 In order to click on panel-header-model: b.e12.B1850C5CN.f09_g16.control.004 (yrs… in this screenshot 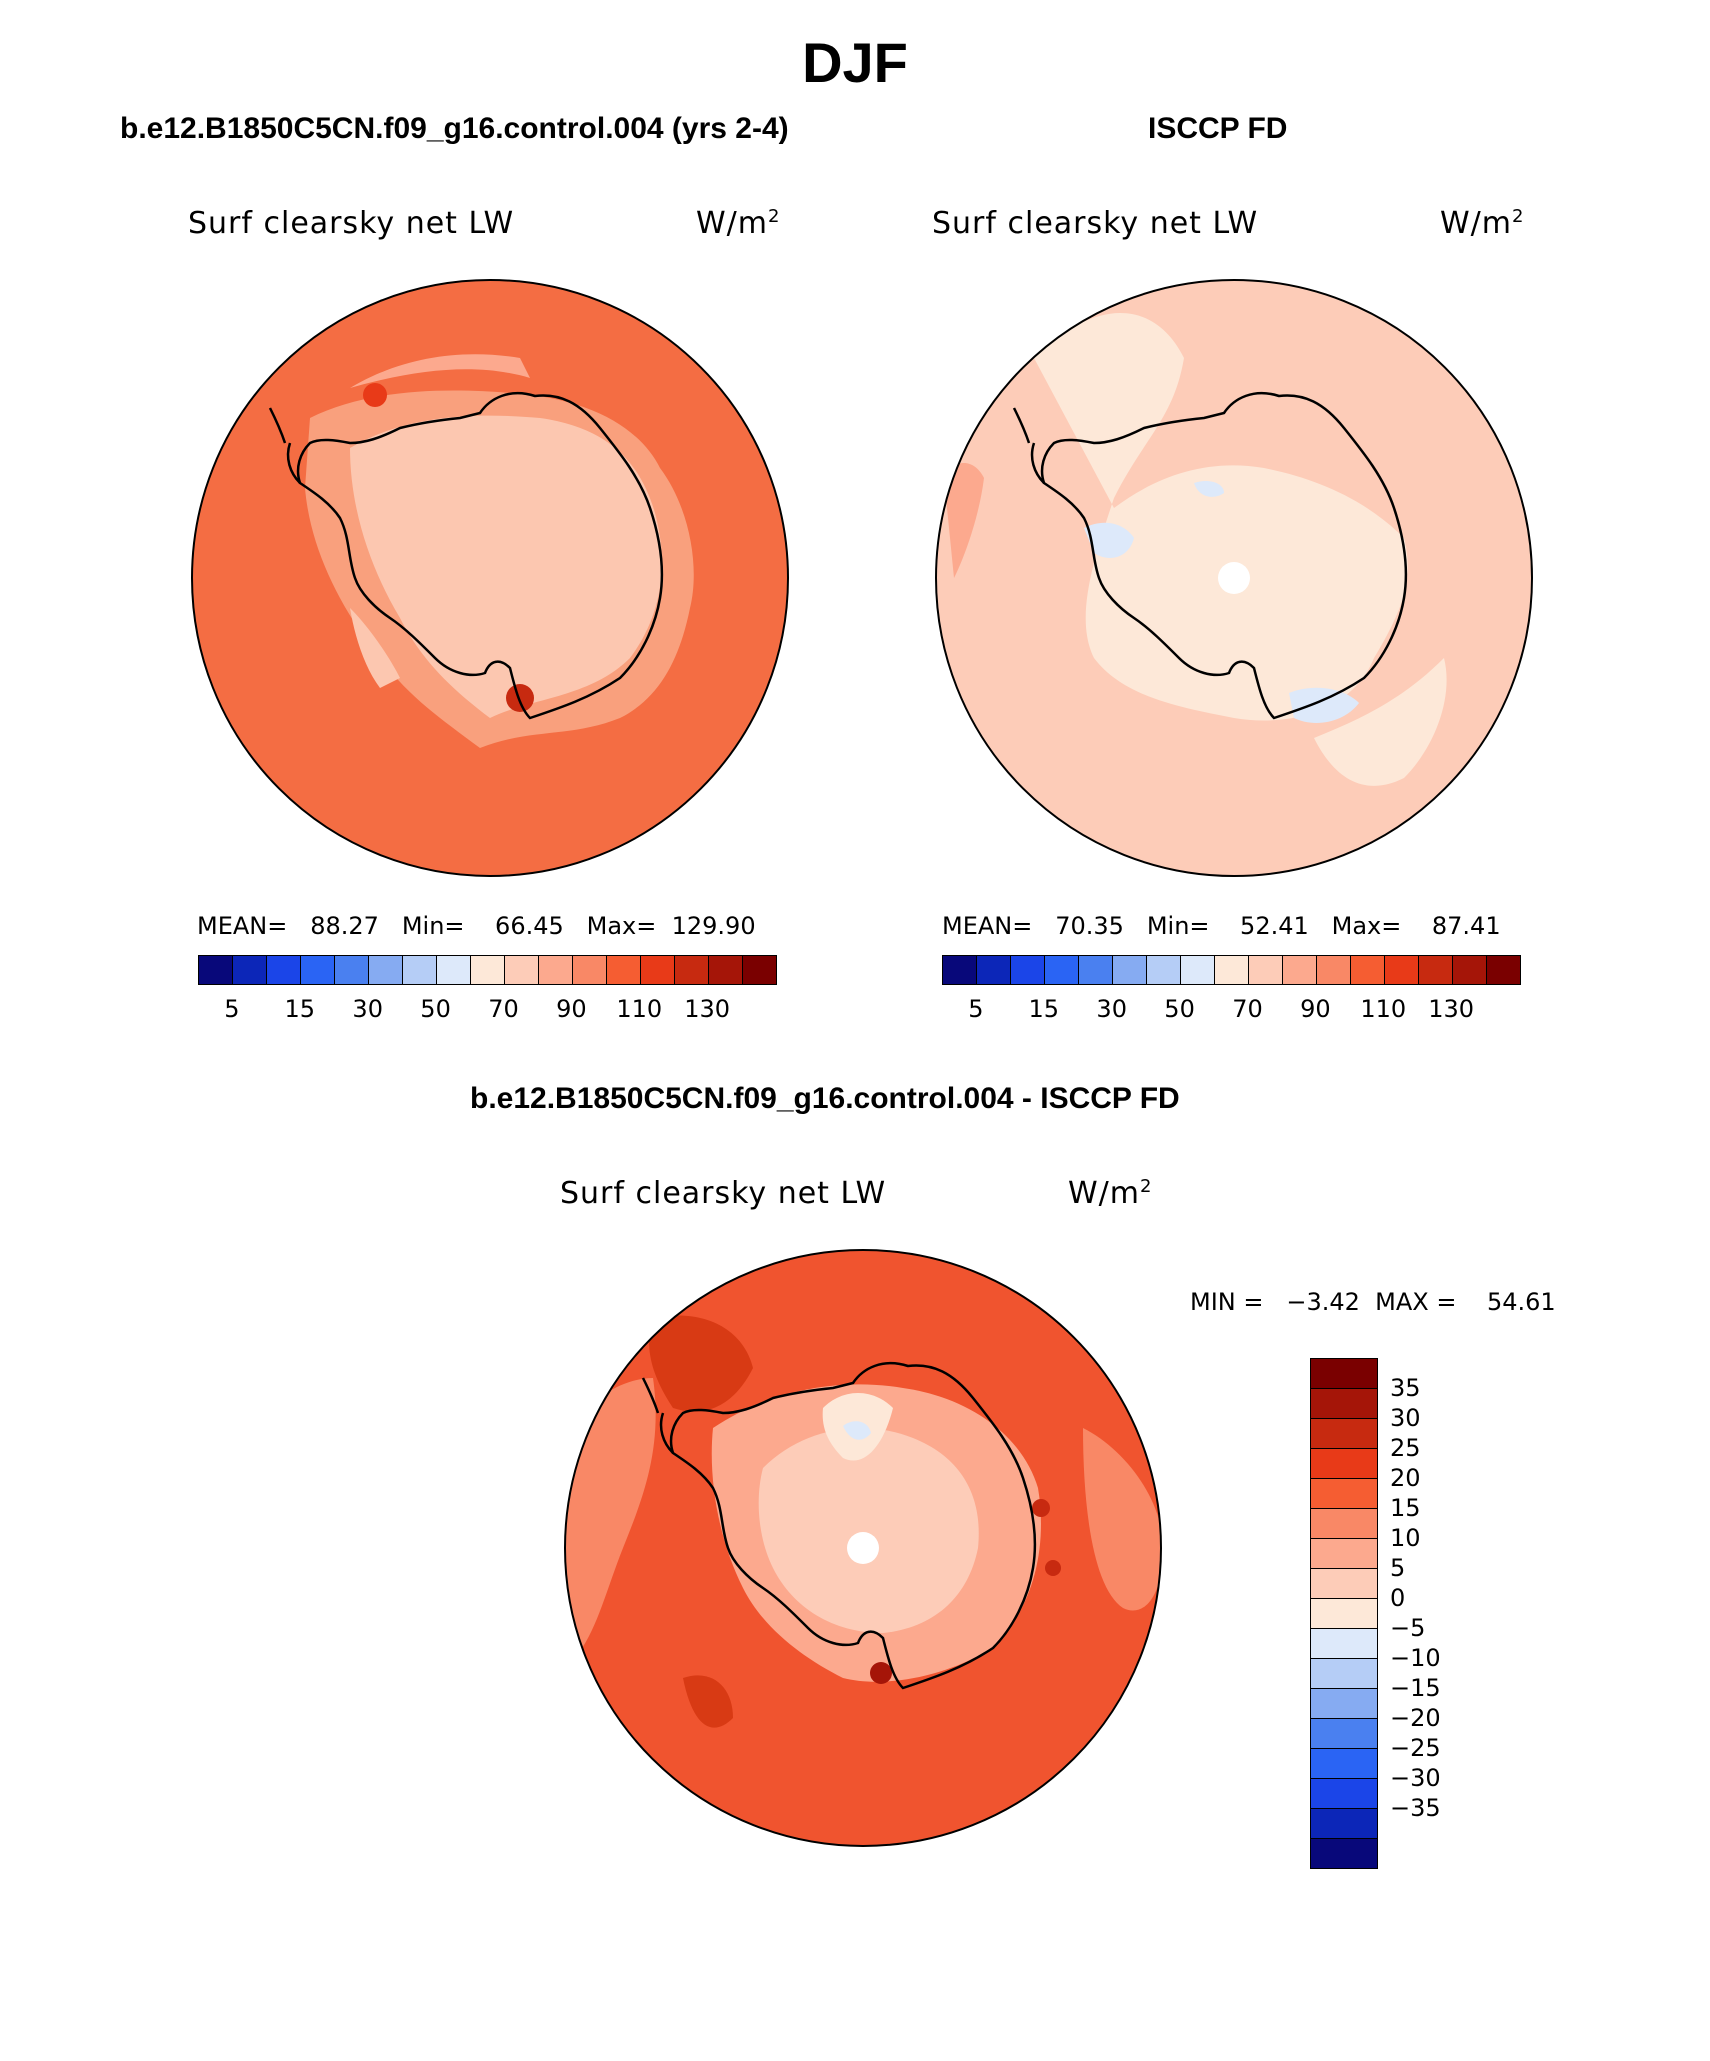, I will do `click(454, 128)`.